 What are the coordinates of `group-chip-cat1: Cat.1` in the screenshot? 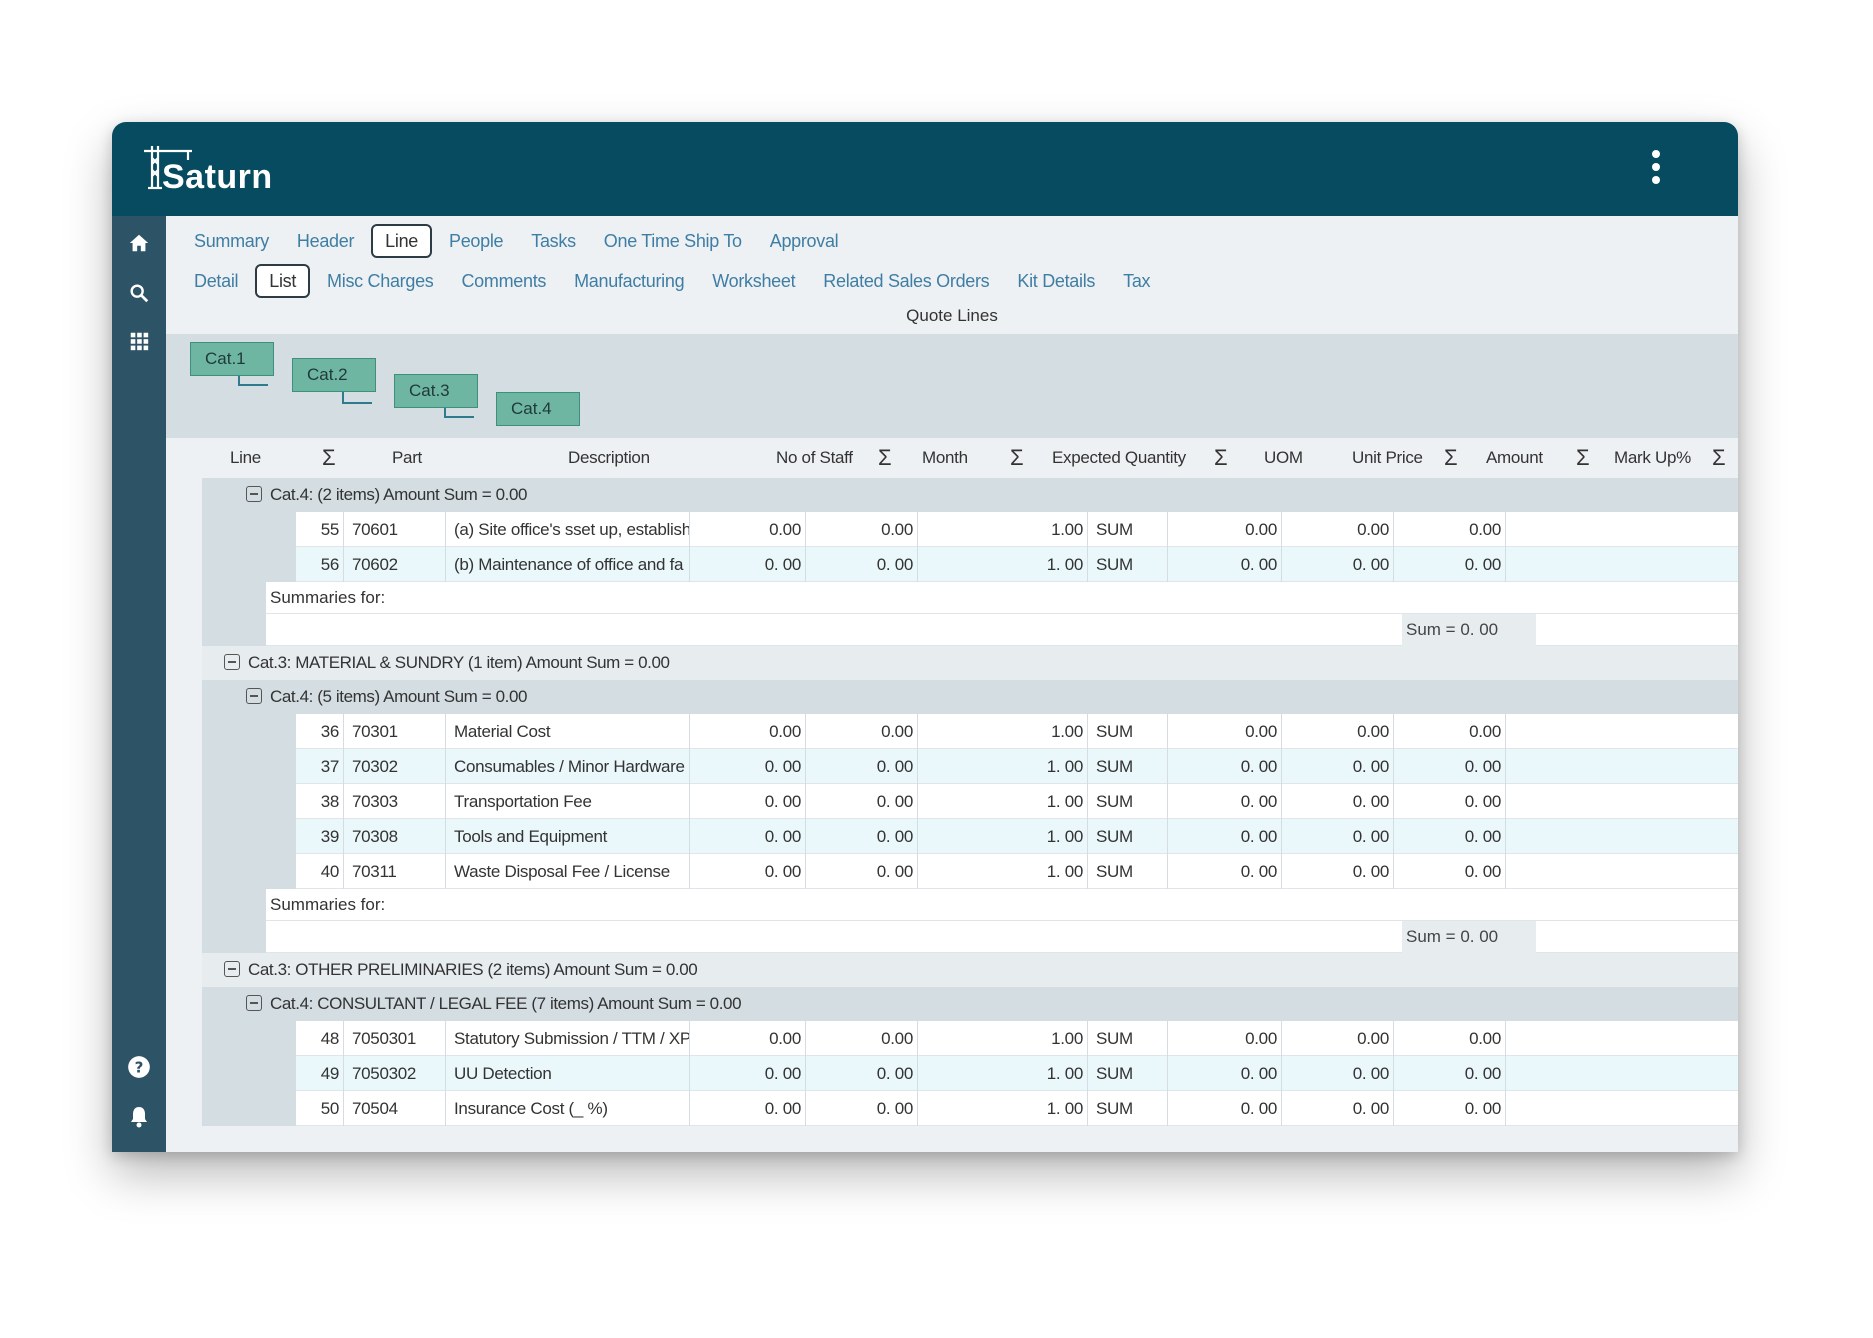 It's located at (232, 359).